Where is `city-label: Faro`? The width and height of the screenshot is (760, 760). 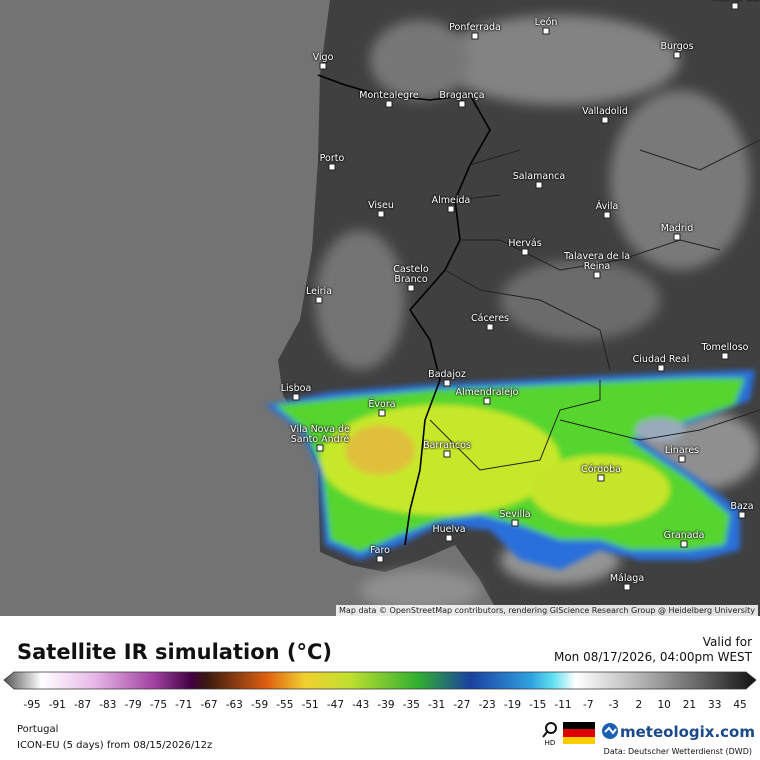 city-label: Faro is located at coordinates (380, 550).